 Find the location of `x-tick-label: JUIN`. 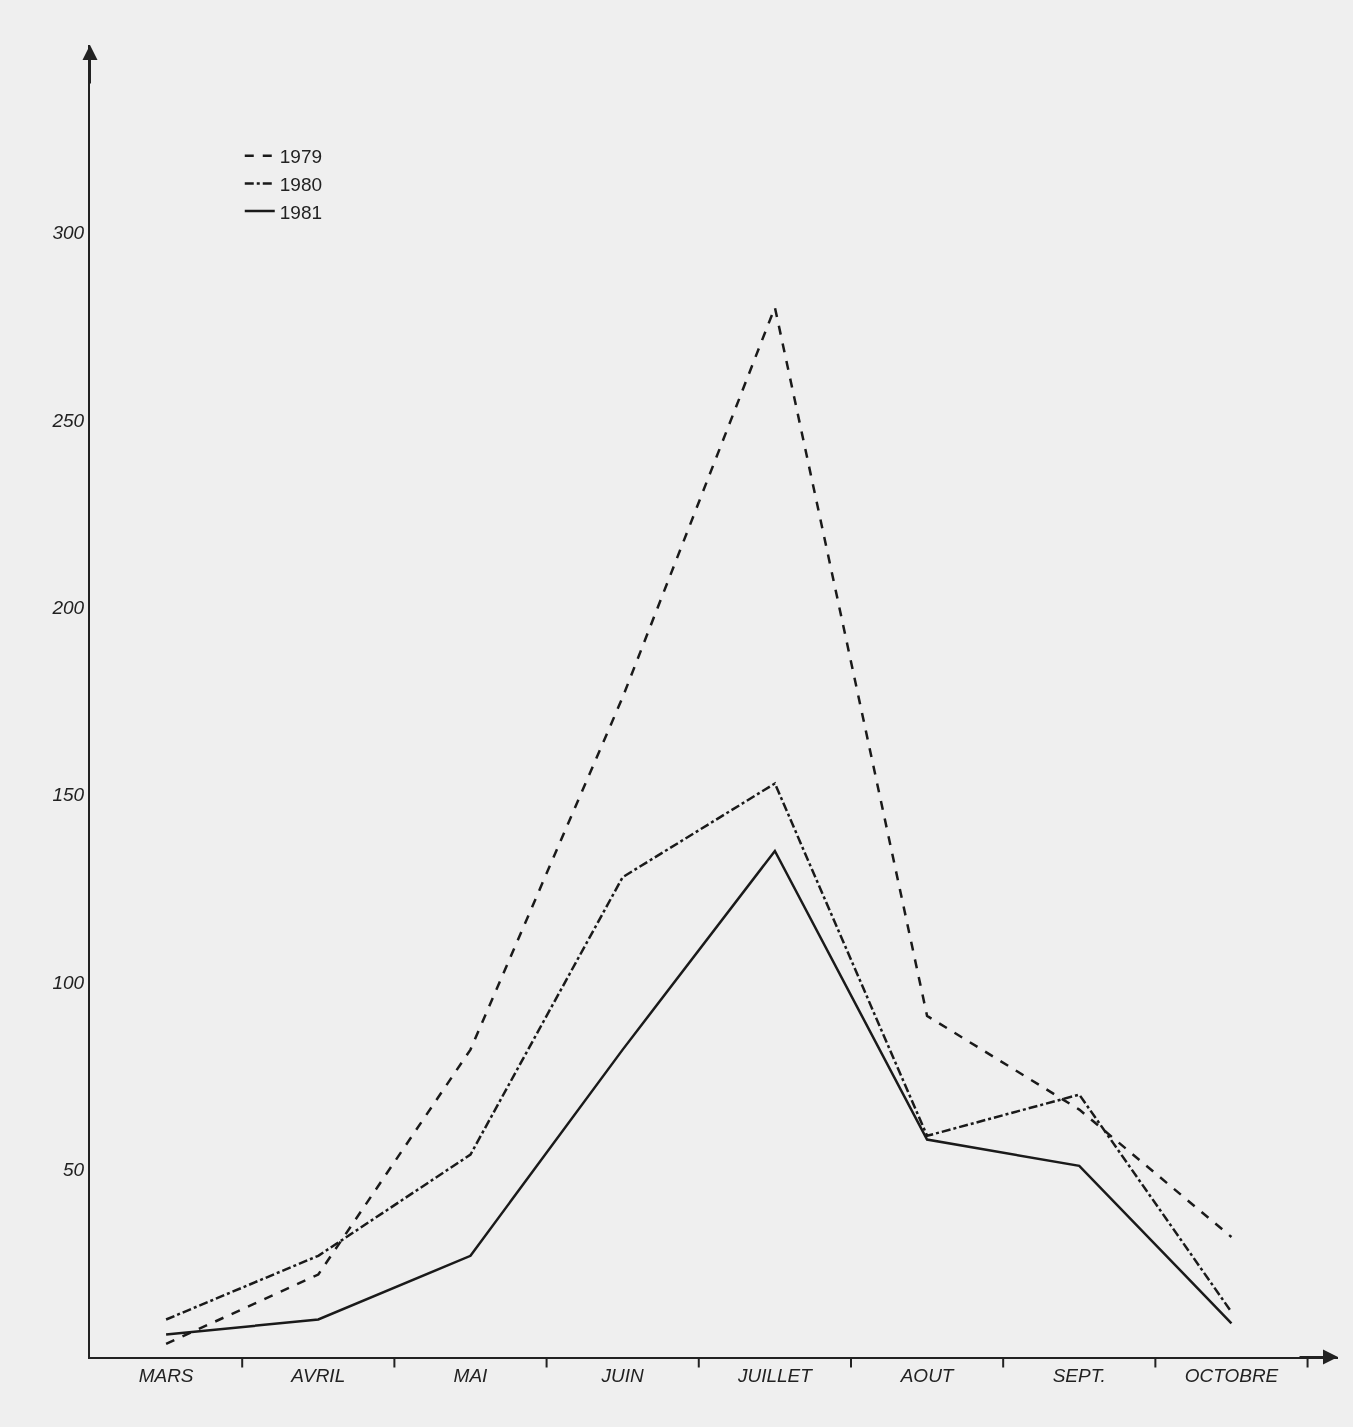

x-tick-label: JUIN is located at coordinates (622, 1375).